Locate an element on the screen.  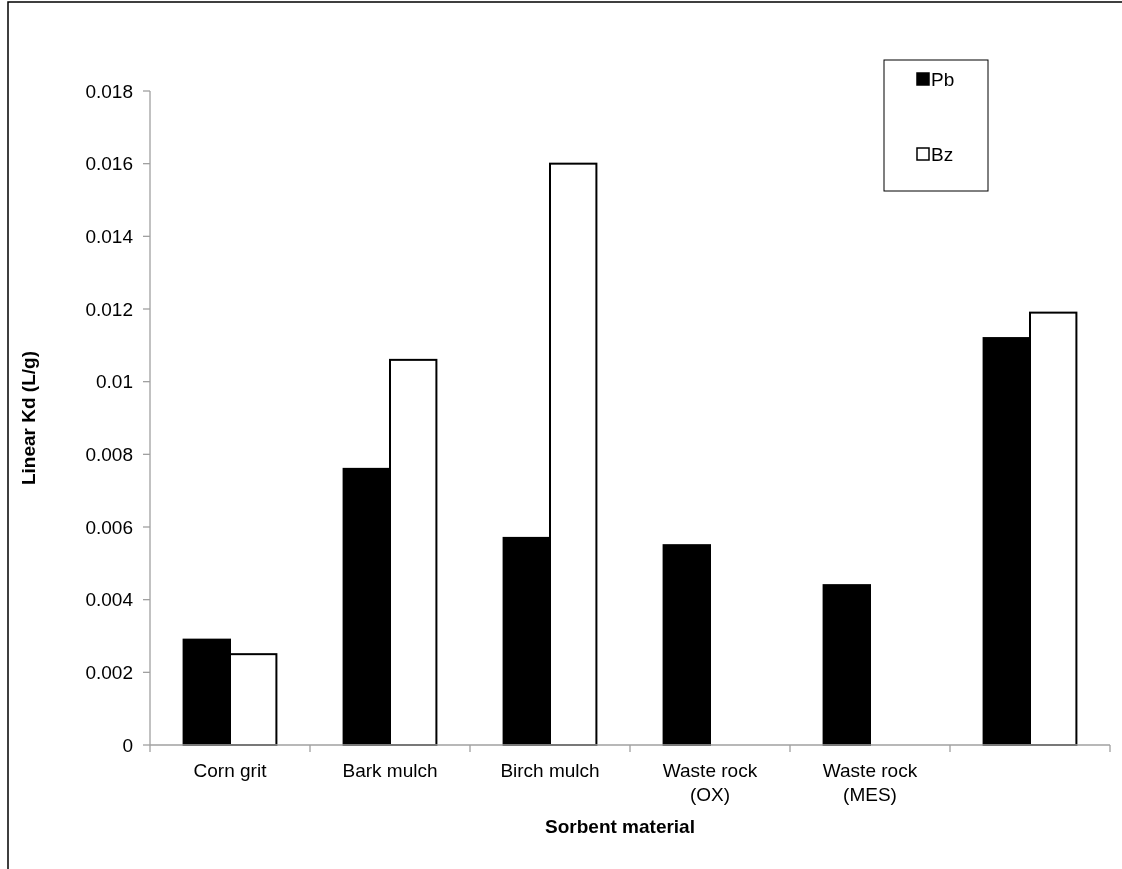
y-tick-label: 0.008 is located at coordinates (109, 454).